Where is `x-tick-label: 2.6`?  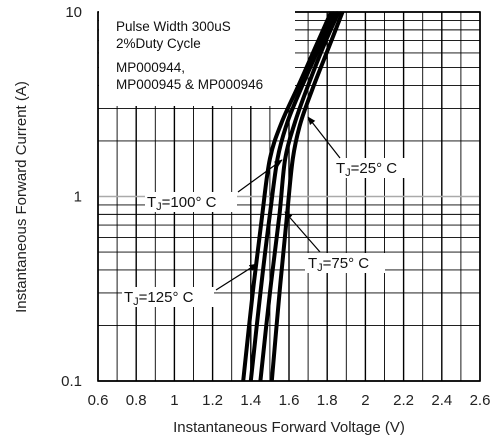
x-tick-label: 2.6 is located at coordinates (480, 400).